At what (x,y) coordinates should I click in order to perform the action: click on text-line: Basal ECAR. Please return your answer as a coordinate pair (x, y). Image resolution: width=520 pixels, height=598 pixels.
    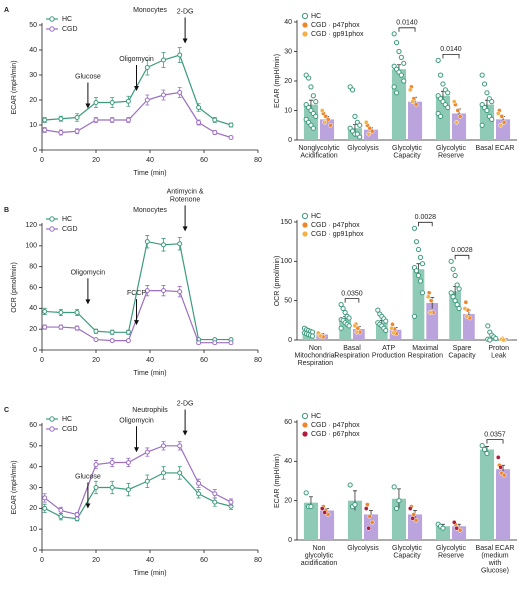
    Looking at the image, I should click on (495, 548).